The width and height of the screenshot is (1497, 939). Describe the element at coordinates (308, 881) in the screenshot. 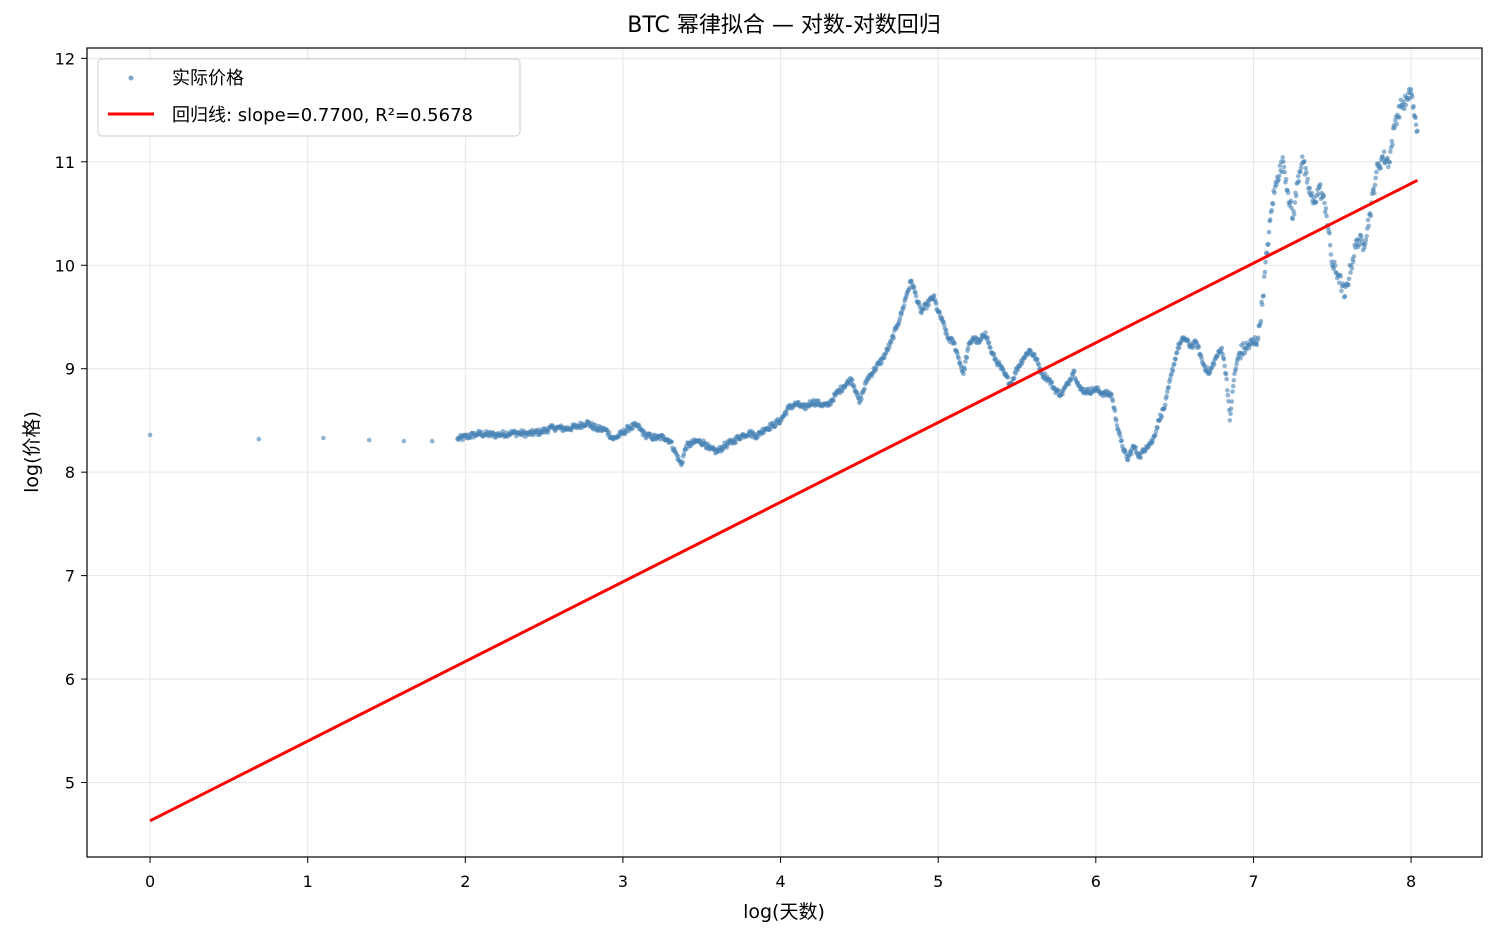

I see `x-tick-label: 1` at that location.